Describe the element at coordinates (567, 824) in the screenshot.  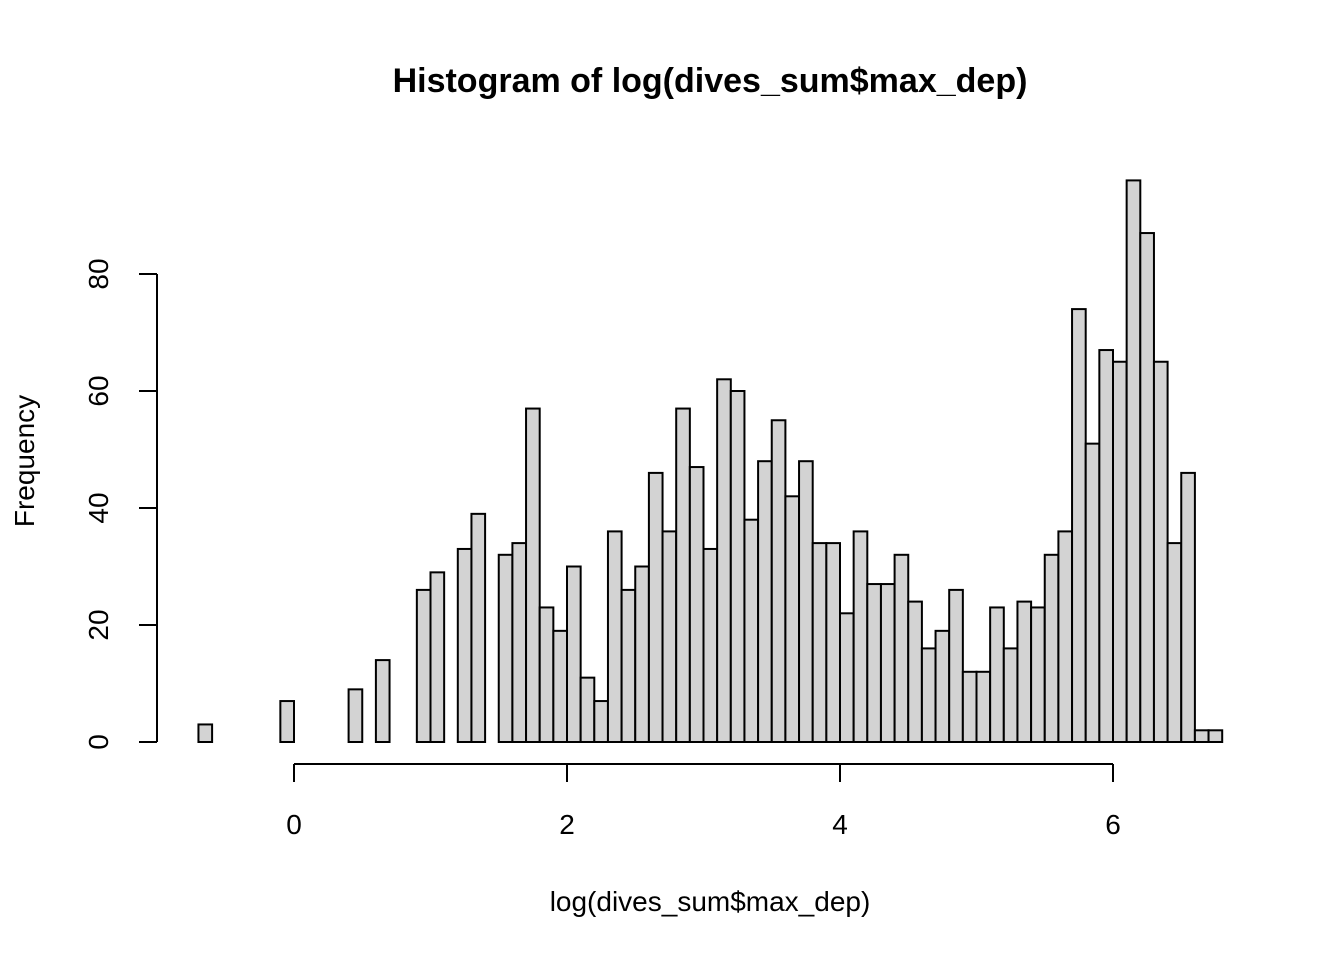
I see `x-tick-label: 2` at that location.